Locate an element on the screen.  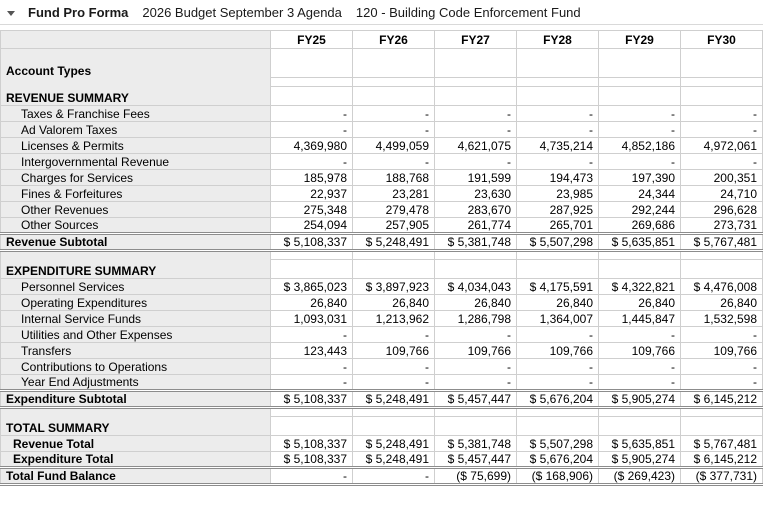
row-label-cell: Revenue Subtotal is located at coordinates (135, 242).